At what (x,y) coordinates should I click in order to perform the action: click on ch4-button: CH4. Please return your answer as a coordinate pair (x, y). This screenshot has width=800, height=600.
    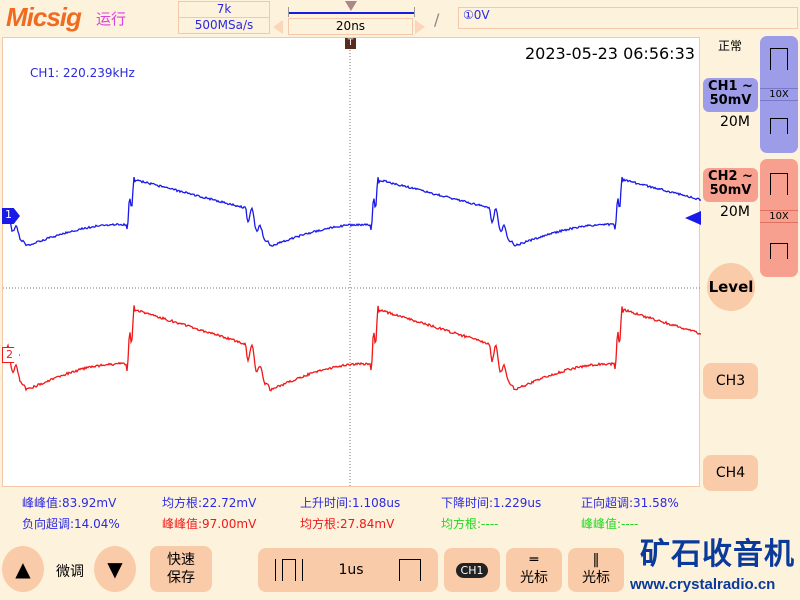
    Looking at the image, I should click on (730, 473).